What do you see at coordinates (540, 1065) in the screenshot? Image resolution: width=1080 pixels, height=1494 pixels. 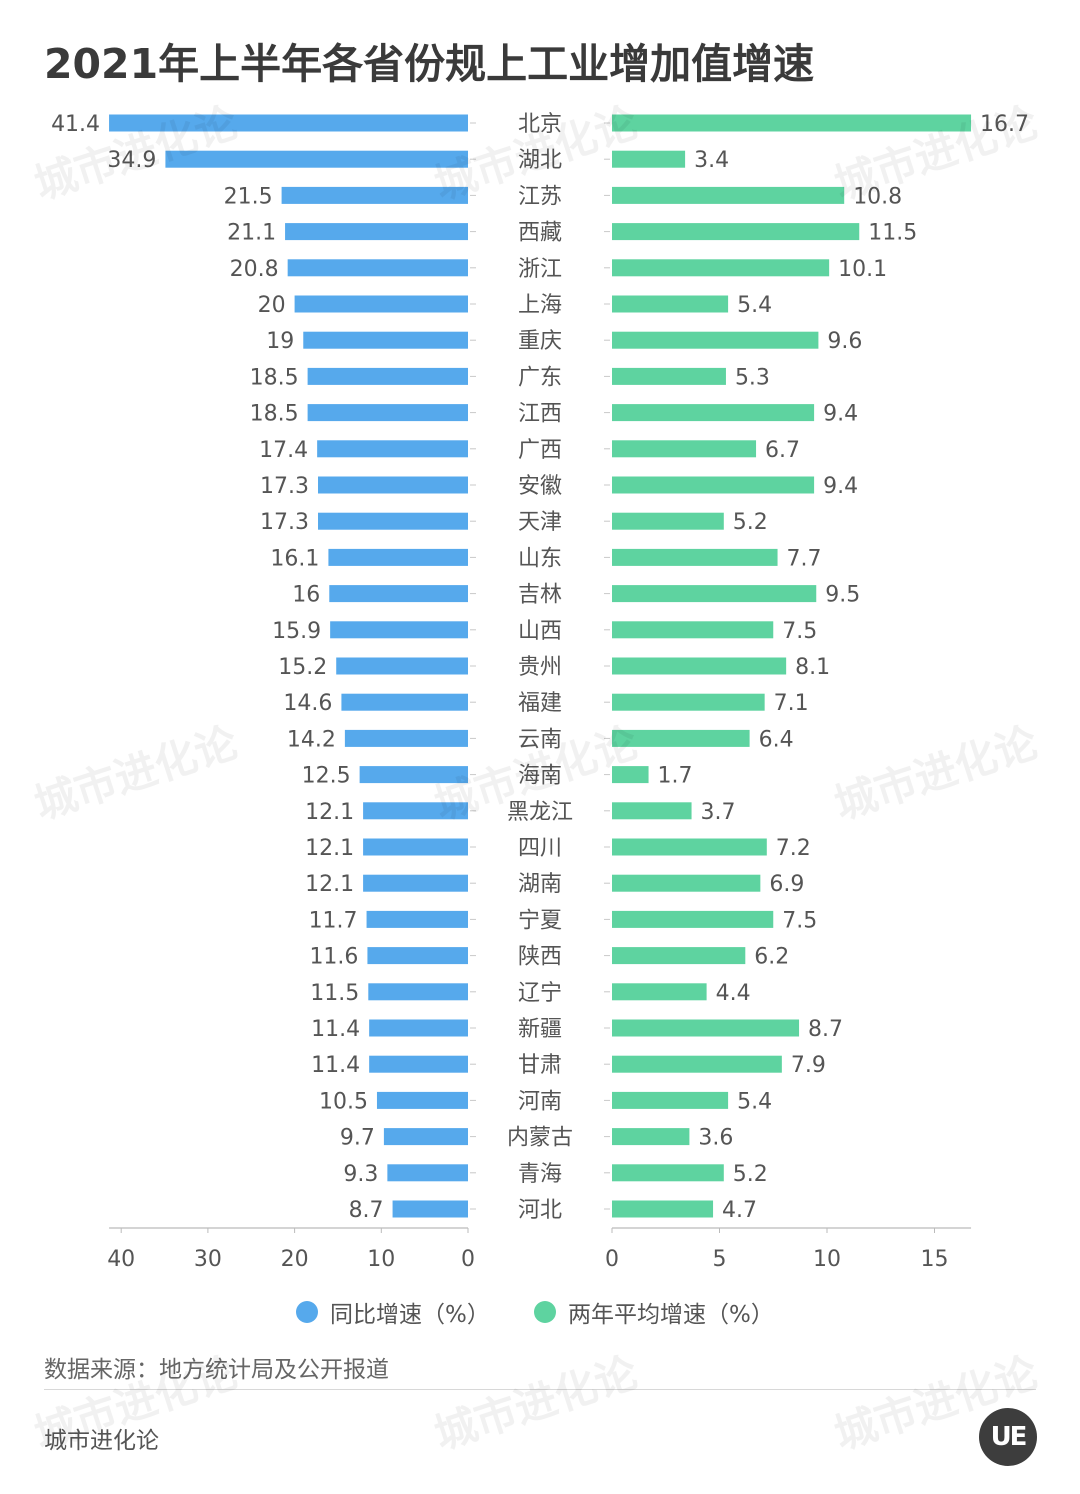 I see `category-label: 甘肃` at bounding box center [540, 1065].